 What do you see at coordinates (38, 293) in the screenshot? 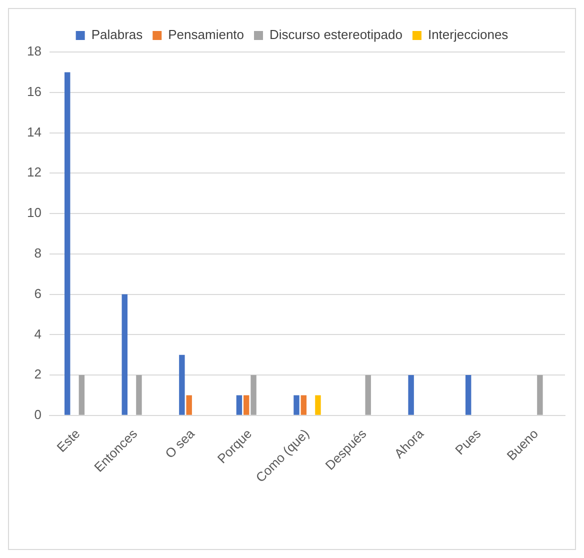
I see `y-tick-label: 6` at bounding box center [38, 293].